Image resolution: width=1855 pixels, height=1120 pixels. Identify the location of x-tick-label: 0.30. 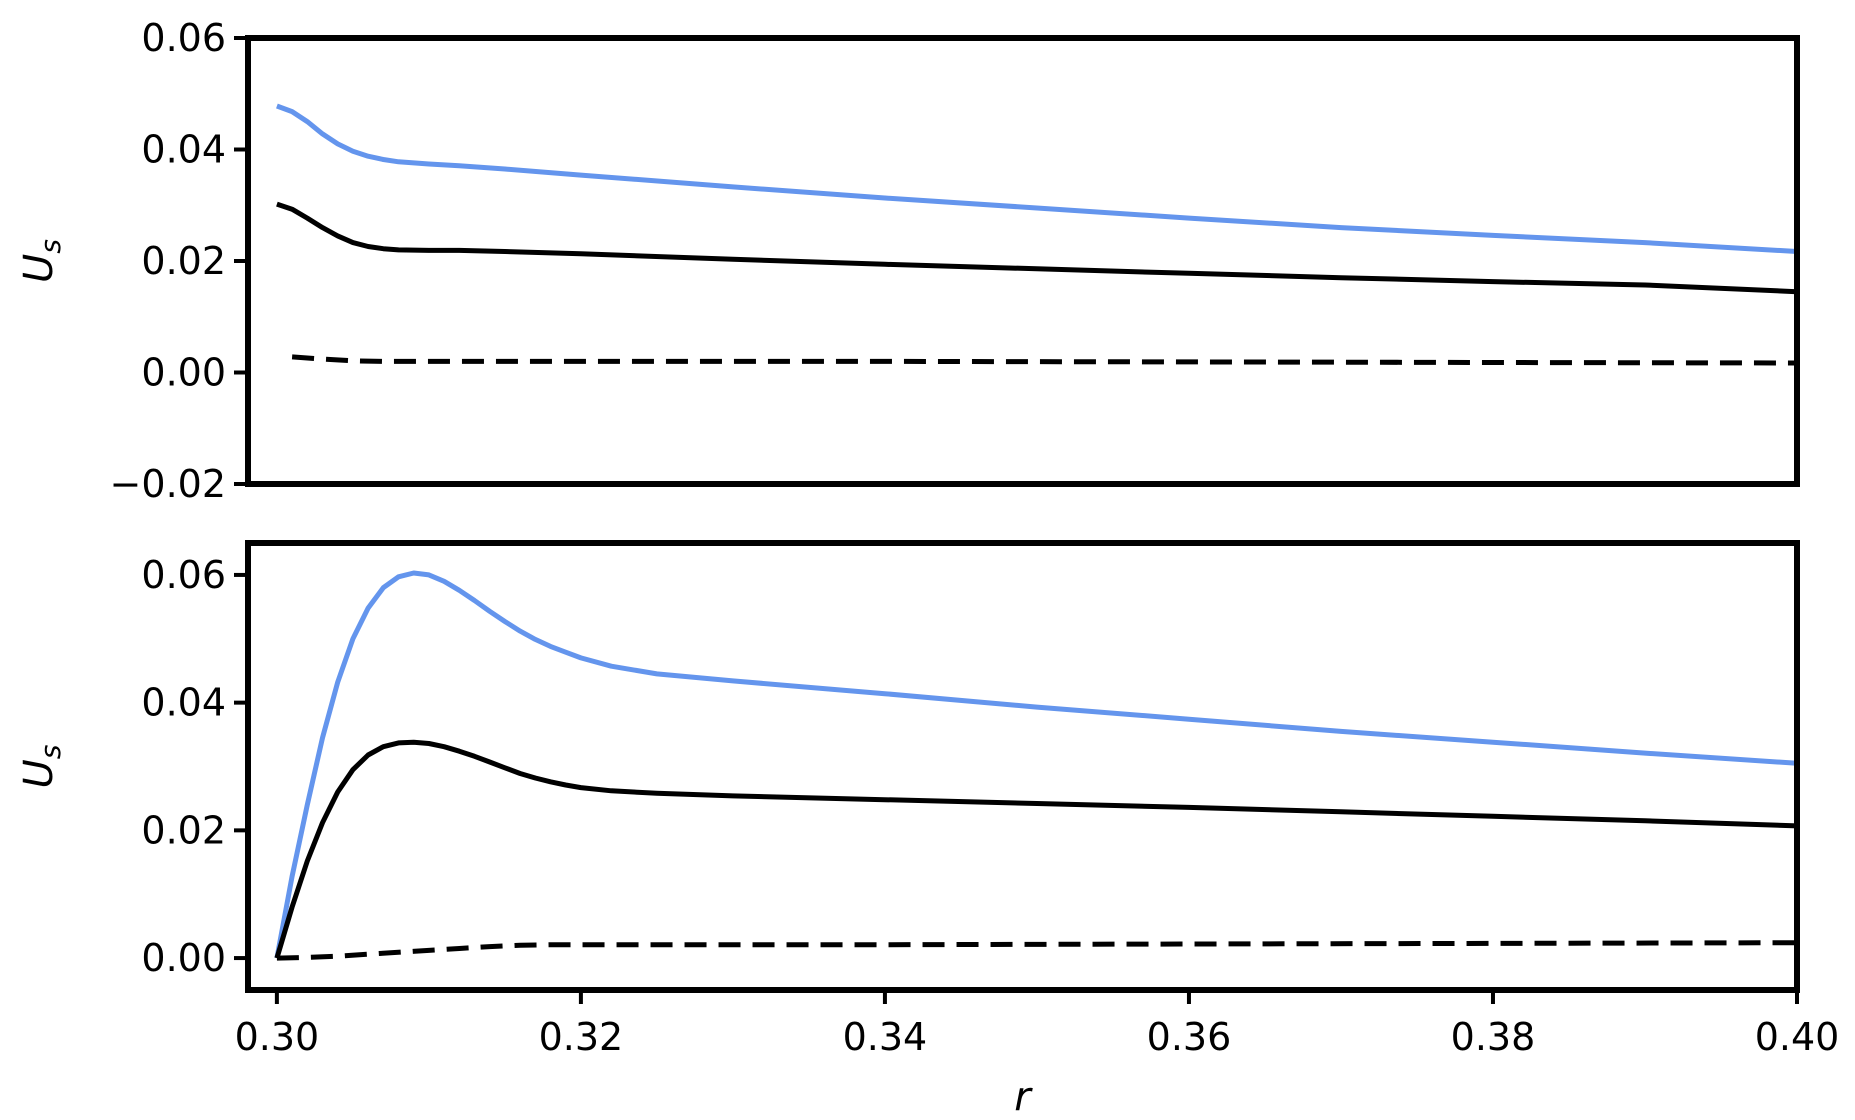
(277, 1037).